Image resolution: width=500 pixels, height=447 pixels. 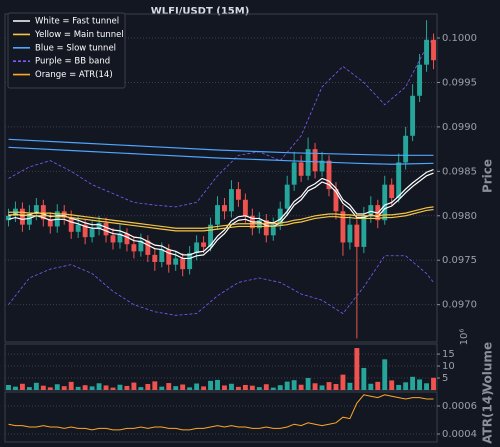 What do you see at coordinates (488, 416) in the screenshot?
I see `y-axis-label: ATR(14)` at bounding box center [488, 416].